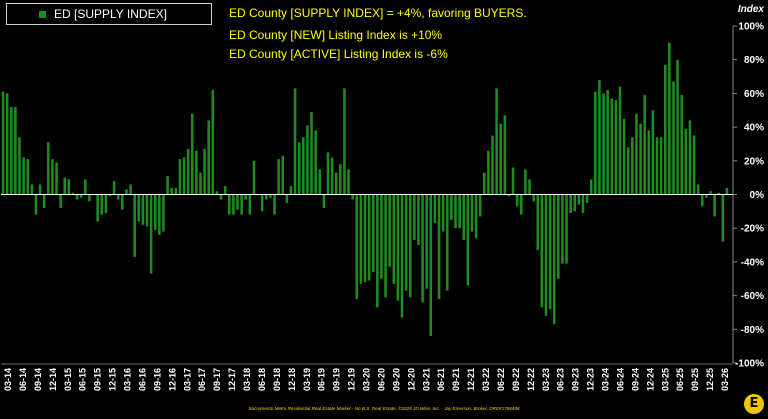  I want to click on y-tick-label: -20%, so click(752, 229).